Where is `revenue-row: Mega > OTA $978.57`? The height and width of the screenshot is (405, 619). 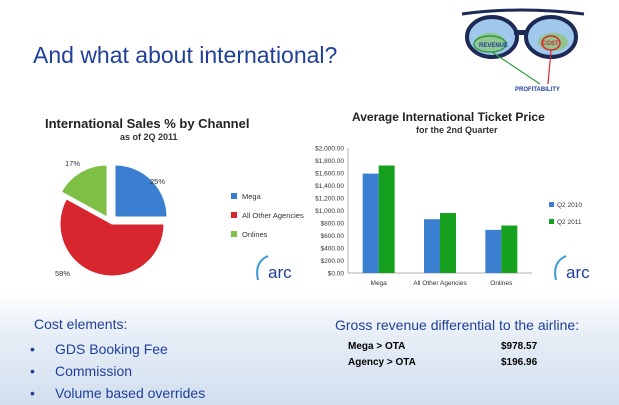
revenue-row: Mega > OTA $978.57 is located at coordinates (442, 346).